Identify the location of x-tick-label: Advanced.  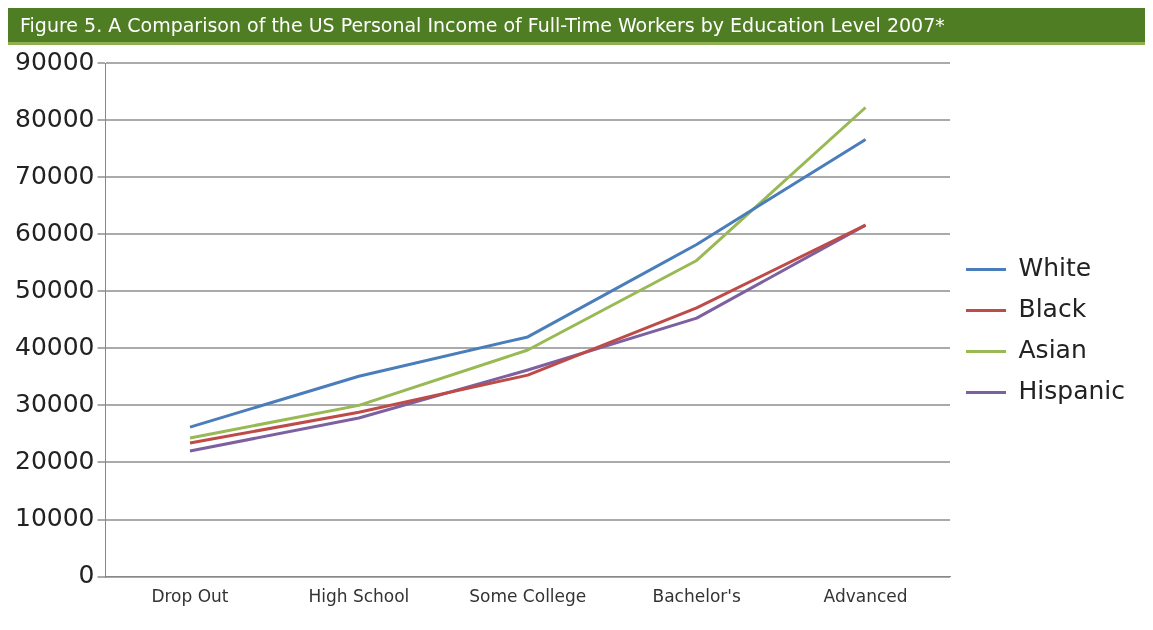
(865, 596).